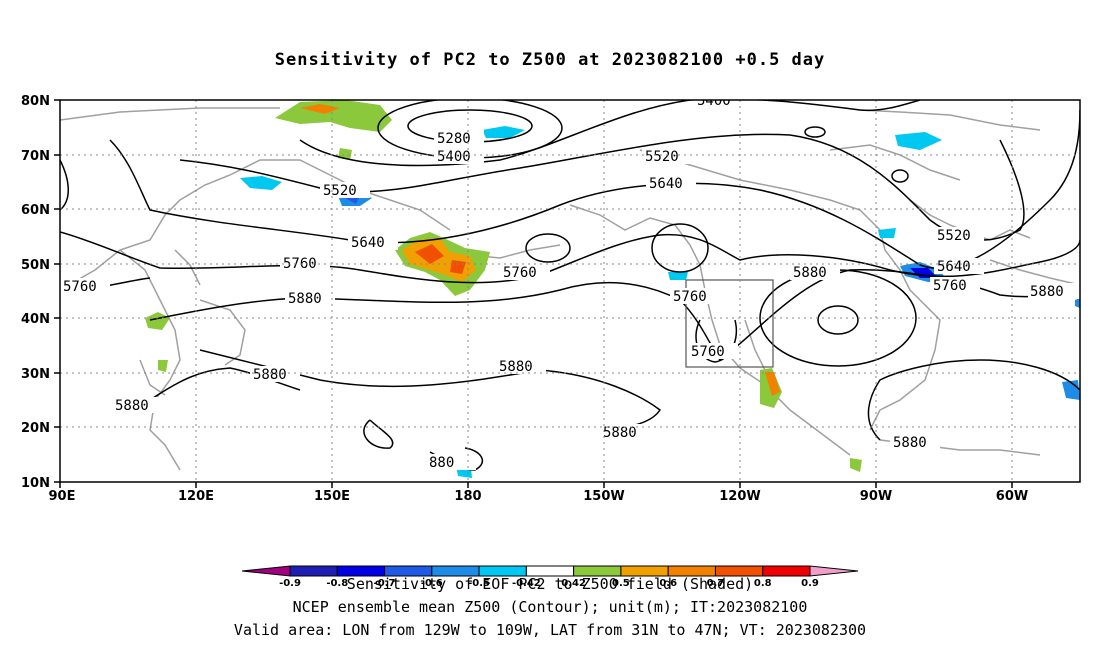 The image size is (1100, 650). What do you see at coordinates (35, 101) in the screenshot?
I see `lat-label: 80N` at bounding box center [35, 101].